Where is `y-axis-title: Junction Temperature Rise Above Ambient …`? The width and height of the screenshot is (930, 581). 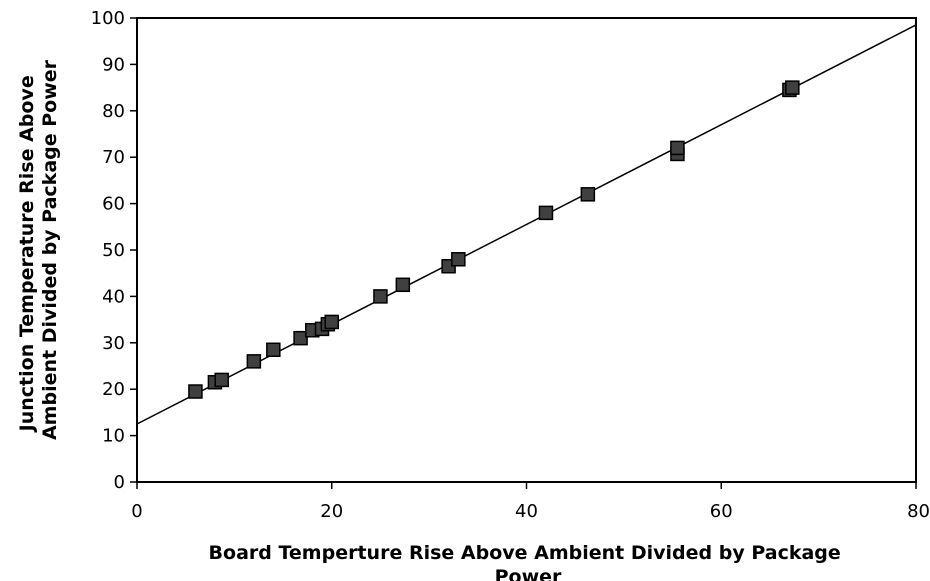 y-axis-title: Junction Temperature Rise Above Ambient … is located at coordinates (38, 249).